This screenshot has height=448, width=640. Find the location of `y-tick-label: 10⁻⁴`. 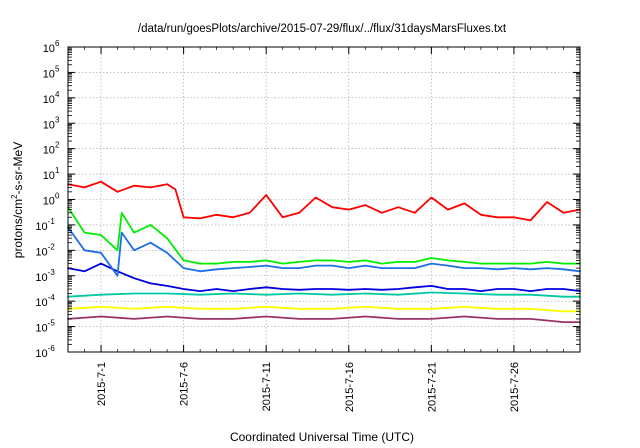

y-tick-label: 10⁻⁴ is located at coordinates (45, 301).